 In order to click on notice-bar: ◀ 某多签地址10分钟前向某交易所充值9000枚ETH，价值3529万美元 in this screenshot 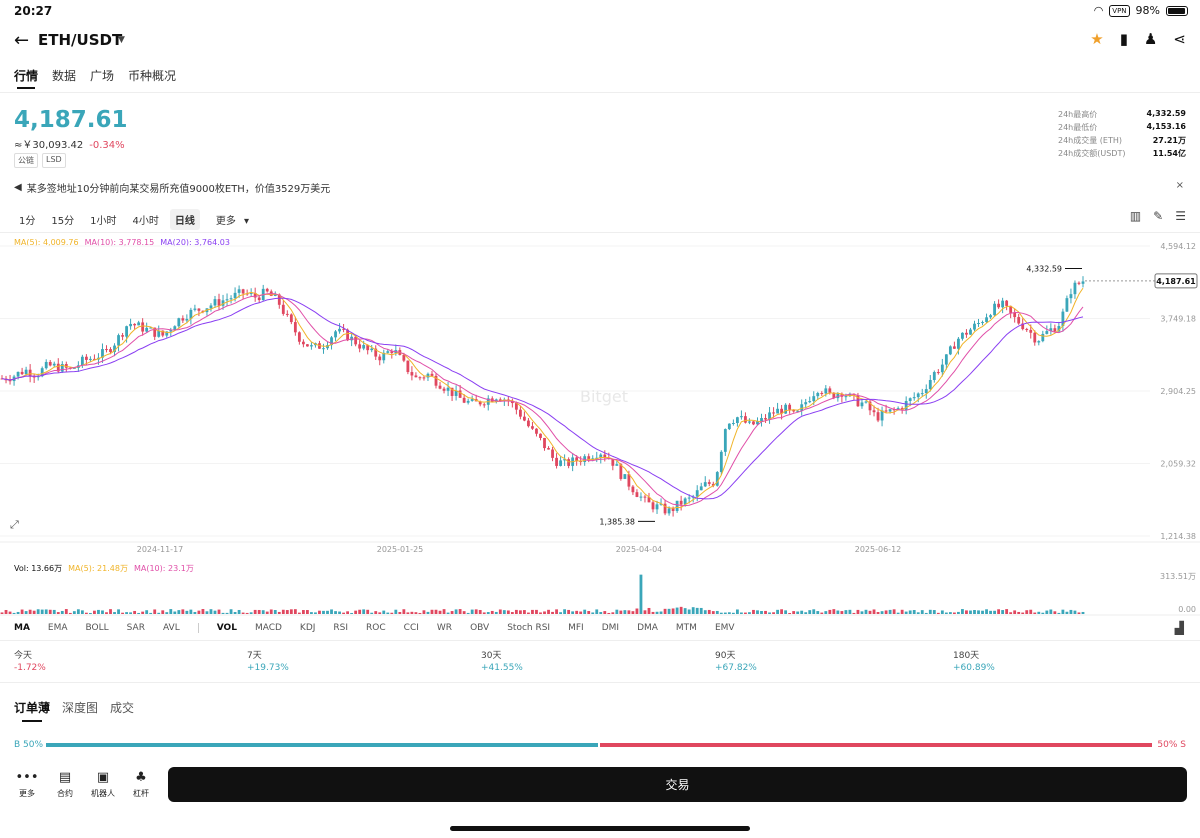, I will do `click(172, 187)`.